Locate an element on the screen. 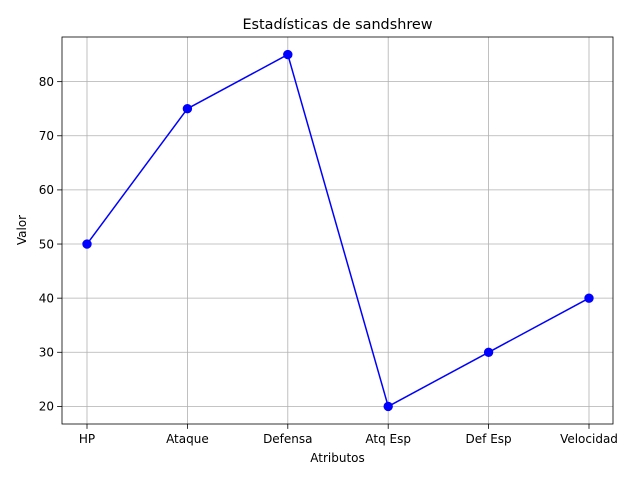  y-tick-label: 30 is located at coordinates (46, 353).